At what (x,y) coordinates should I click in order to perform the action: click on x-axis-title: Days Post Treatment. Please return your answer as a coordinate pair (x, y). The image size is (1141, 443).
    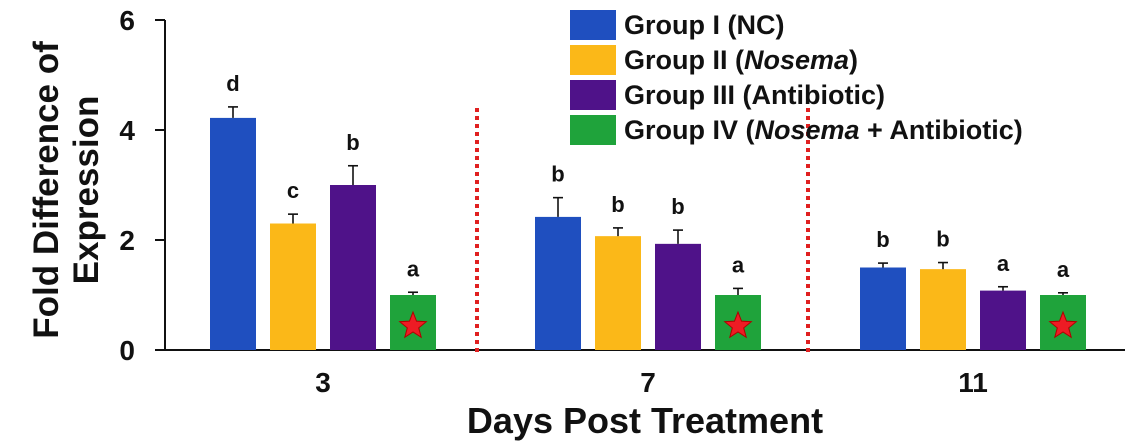
    Looking at the image, I should click on (645, 420).